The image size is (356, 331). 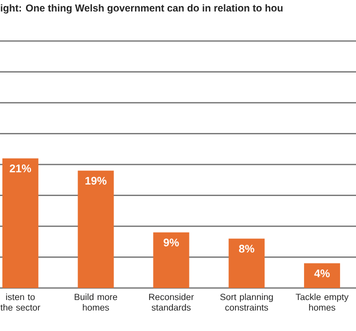 I want to click on data-label: 19%, so click(x=96, y=180).